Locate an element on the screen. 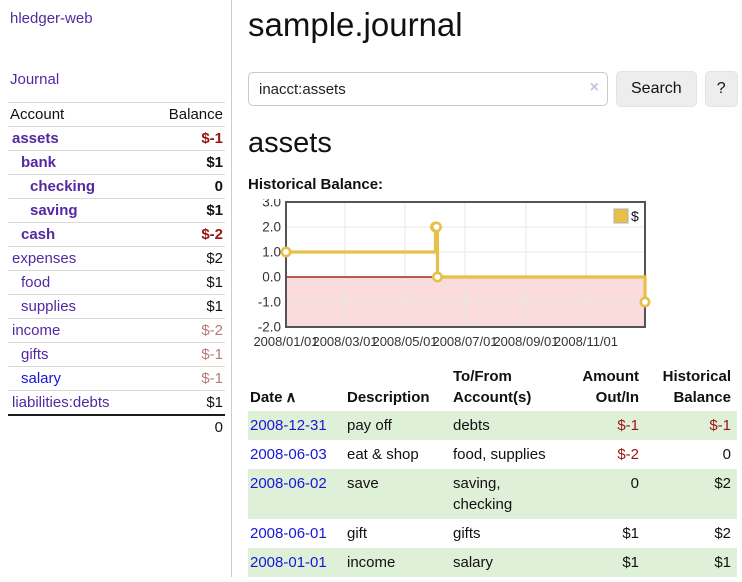  account-row: liabilities:debts $1 is located at coordinates (116, 403).